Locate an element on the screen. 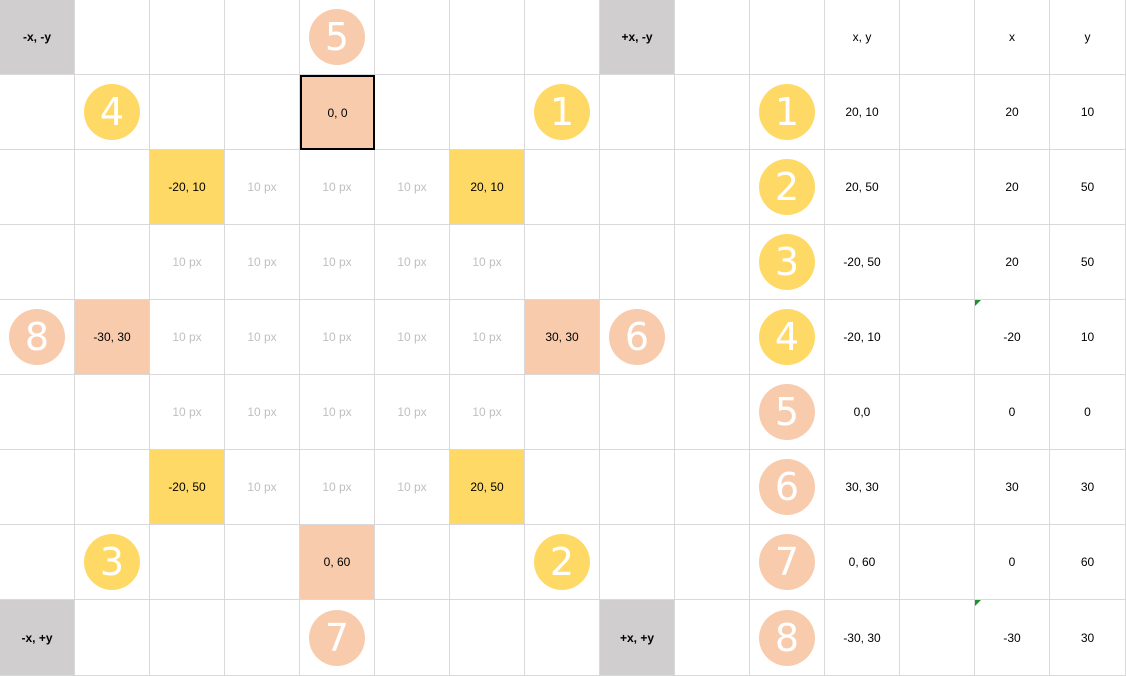 This screenshot has width=1126, height=676. grid-cell: 7 is located at coordinates (337, 638).